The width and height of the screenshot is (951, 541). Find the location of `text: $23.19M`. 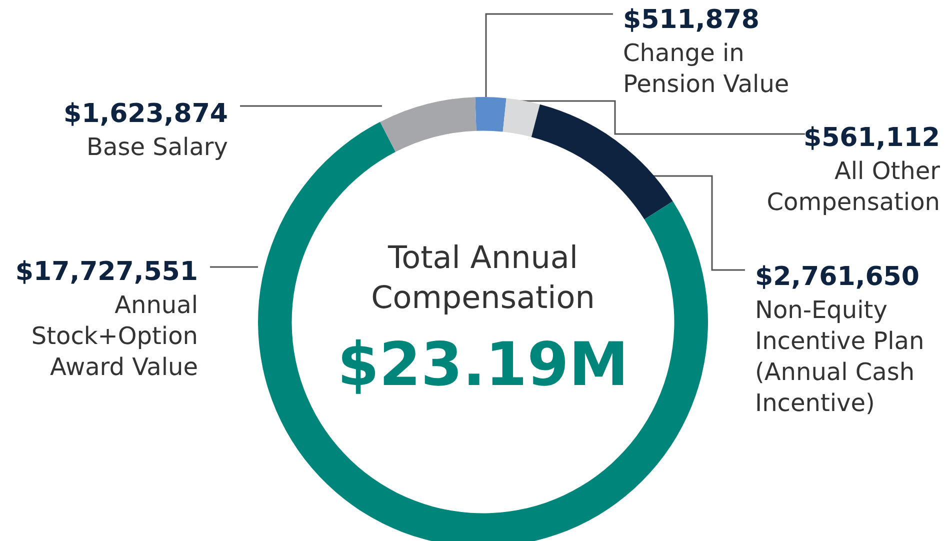

text: $23.19M is located at coordinates (483, 365).